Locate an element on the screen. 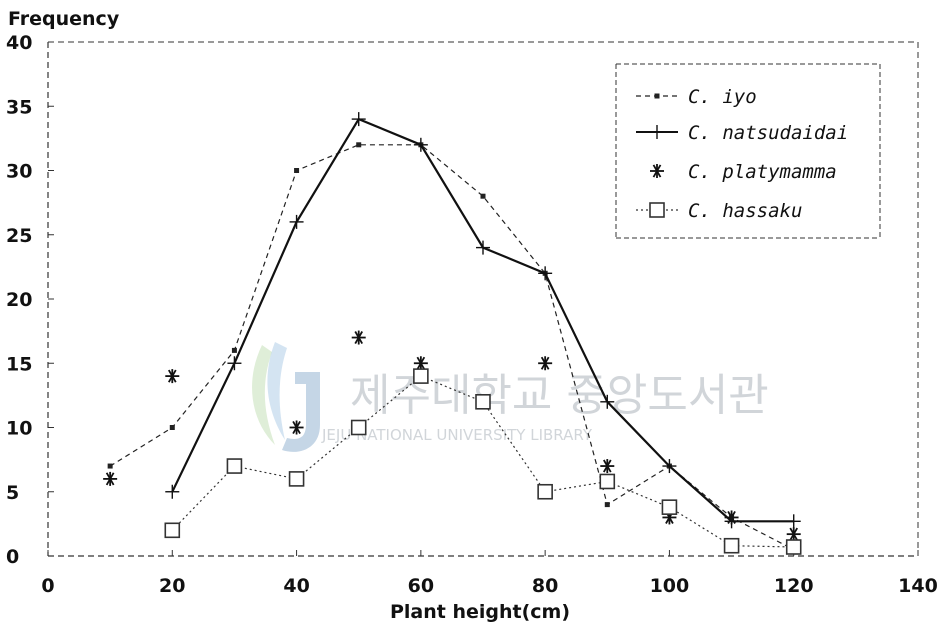  y-tick-label: 25 is located at coordinates (19, 236).